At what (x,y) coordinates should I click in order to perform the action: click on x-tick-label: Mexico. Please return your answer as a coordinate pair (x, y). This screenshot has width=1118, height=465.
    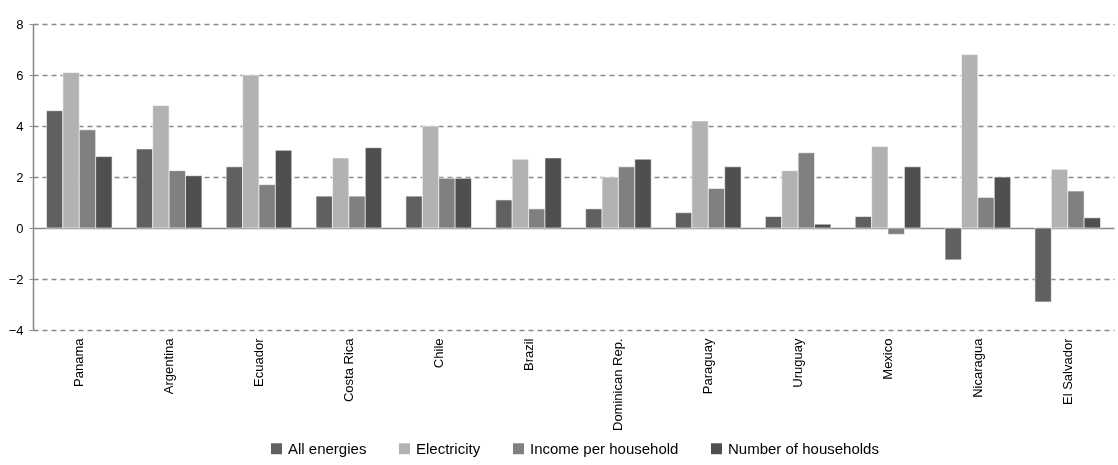
    Looking at the image, I should click on (888, 359).